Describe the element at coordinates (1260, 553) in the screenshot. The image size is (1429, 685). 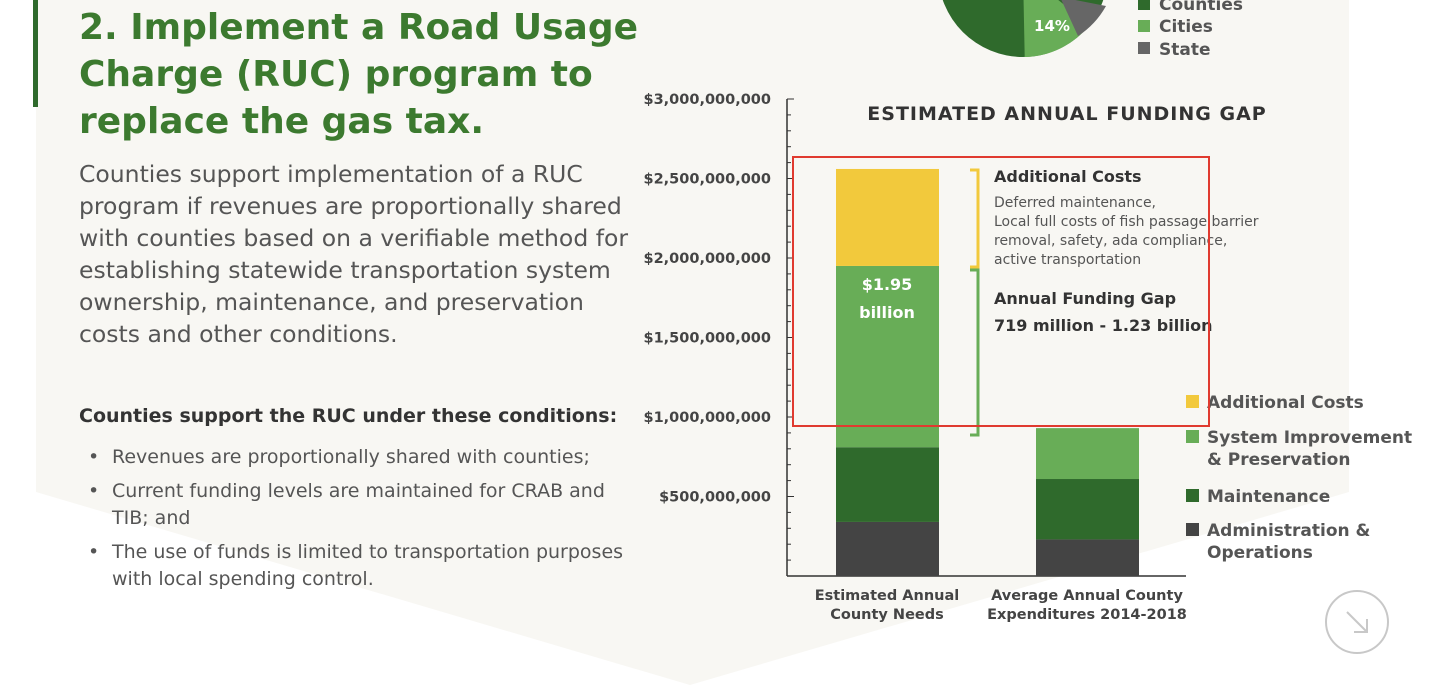
I see `legend-label-administration: Operations` at that location.